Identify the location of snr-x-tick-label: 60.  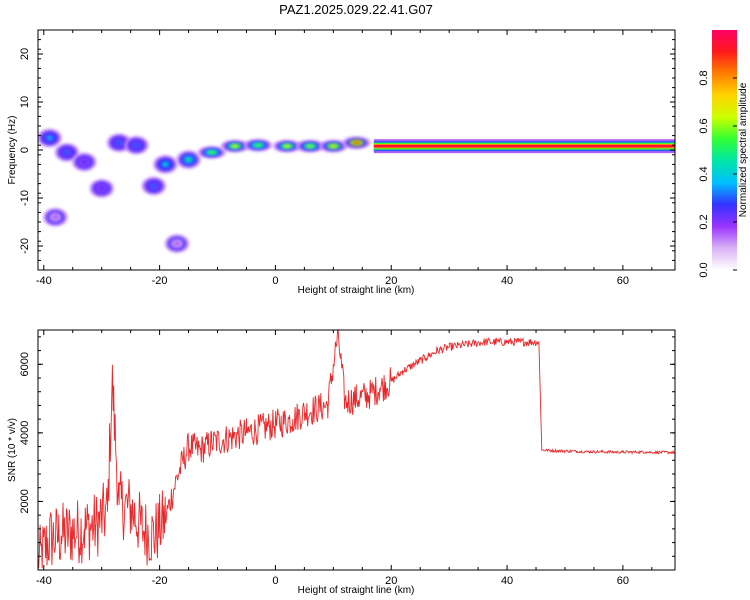
(623, 581).